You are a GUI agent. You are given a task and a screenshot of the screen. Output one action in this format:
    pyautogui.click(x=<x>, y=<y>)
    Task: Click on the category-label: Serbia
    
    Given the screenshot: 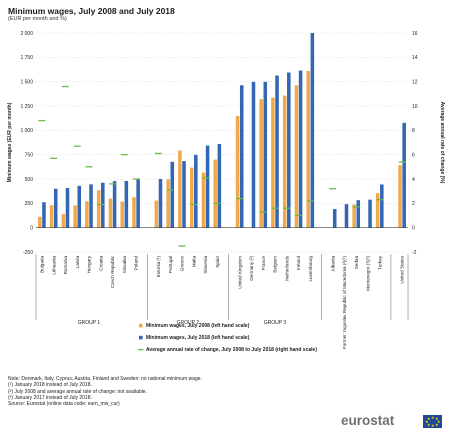 What is the action you would take?
    pyautogui.click(x=356, y=263)
    